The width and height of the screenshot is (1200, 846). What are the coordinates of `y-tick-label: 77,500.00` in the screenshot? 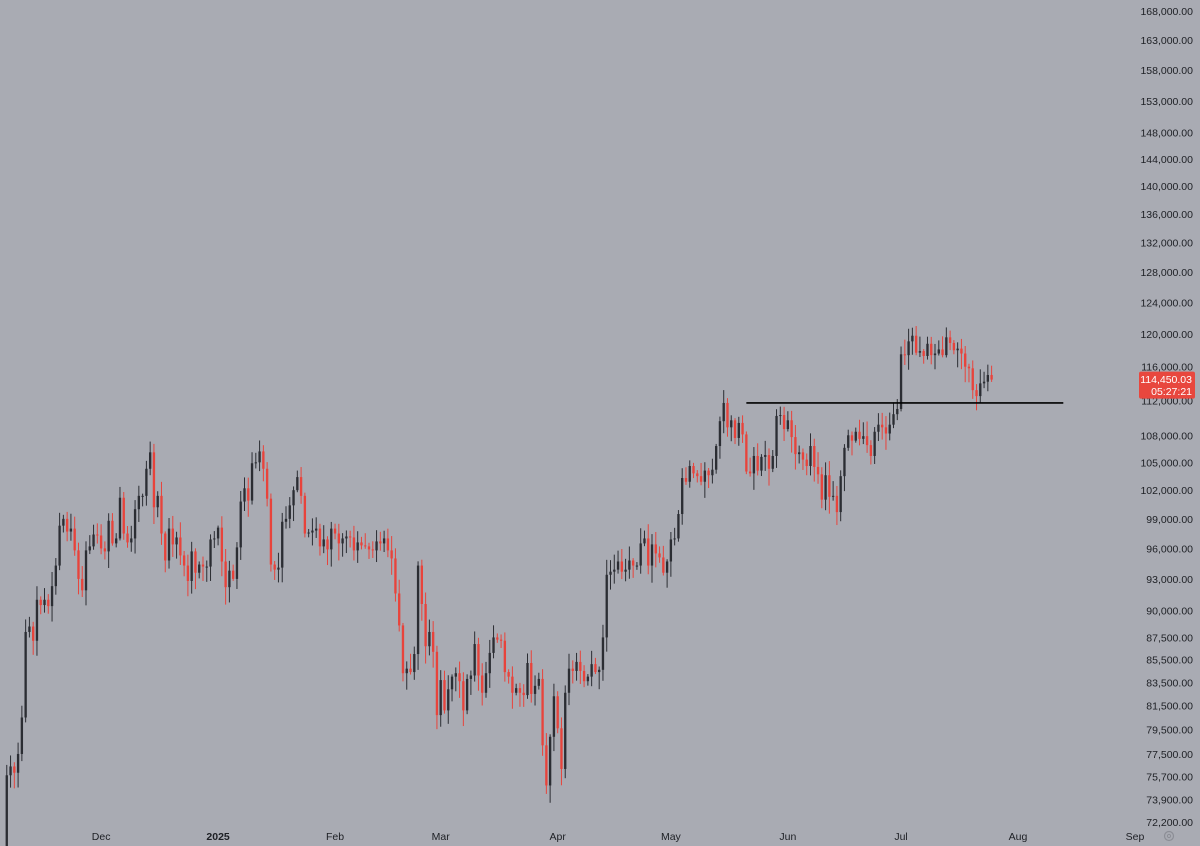 It's located at (1169, 755).